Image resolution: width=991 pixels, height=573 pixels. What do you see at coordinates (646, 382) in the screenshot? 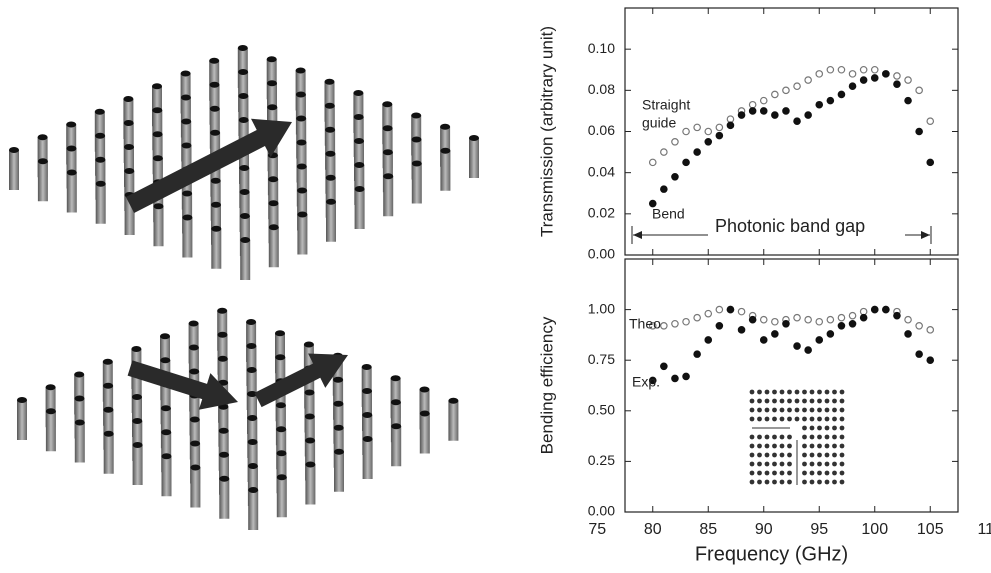
I see `series-label: Exp.` at bounding box center [646, 382].